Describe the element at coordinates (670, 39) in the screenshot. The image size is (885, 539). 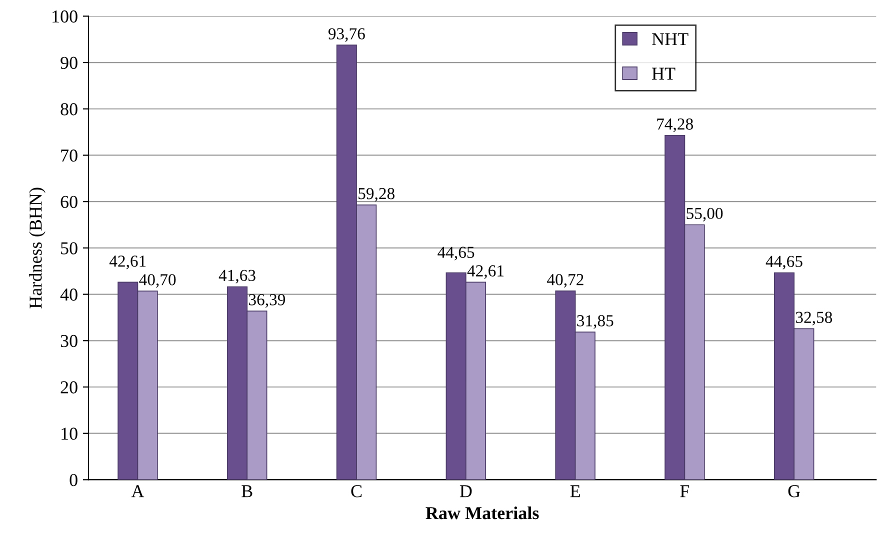
I see `legend-label: NHT` at that location.